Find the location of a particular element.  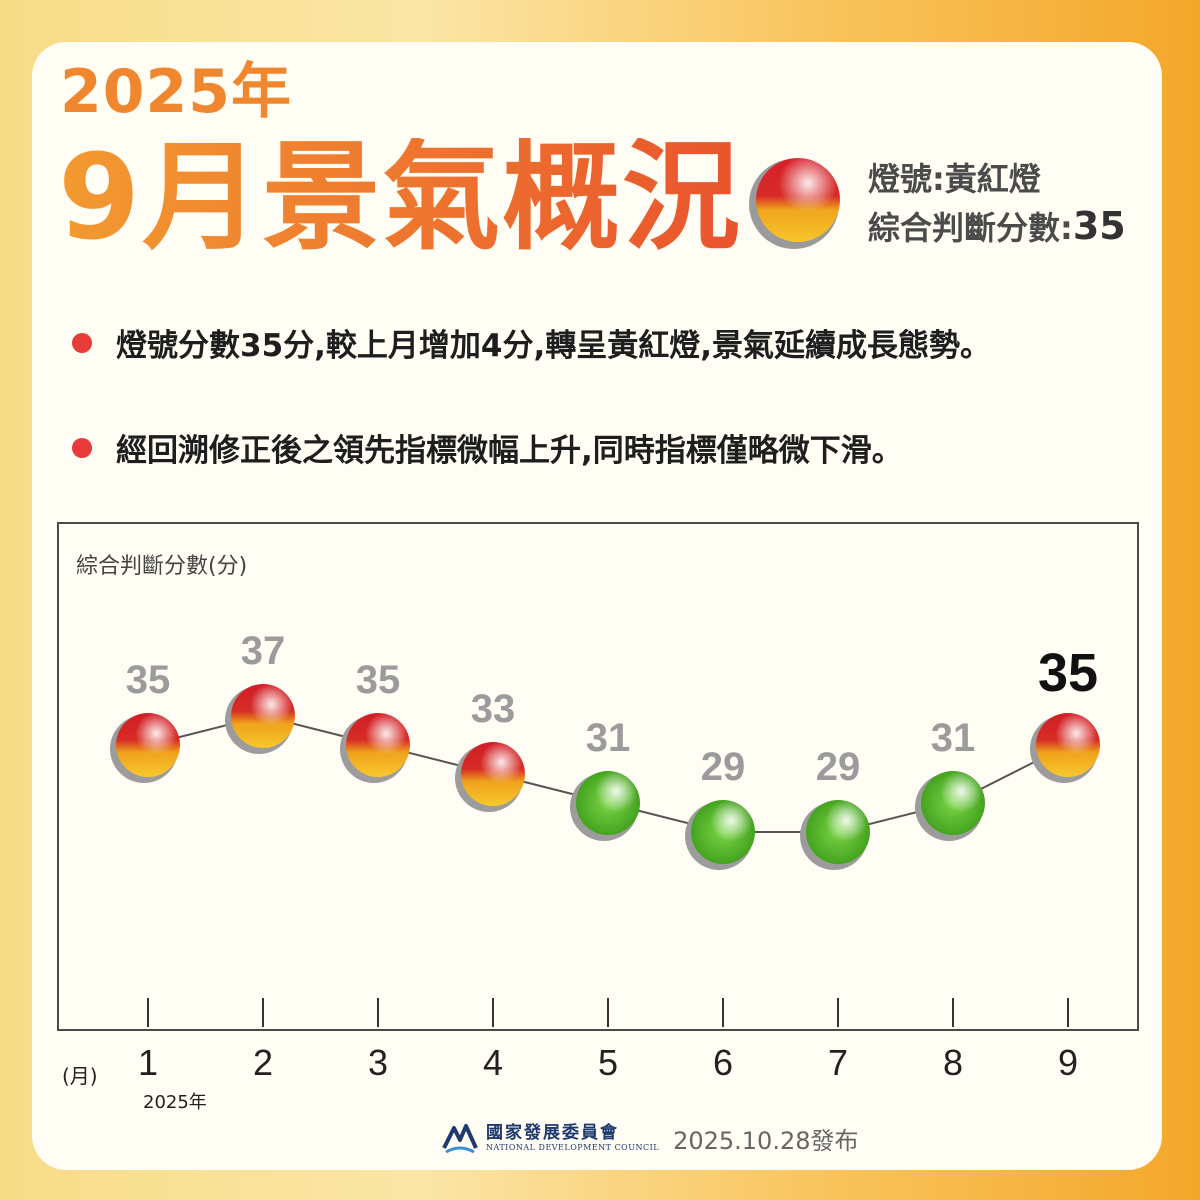

x-tick-label: 6 is located at coordinates (723, 1062).